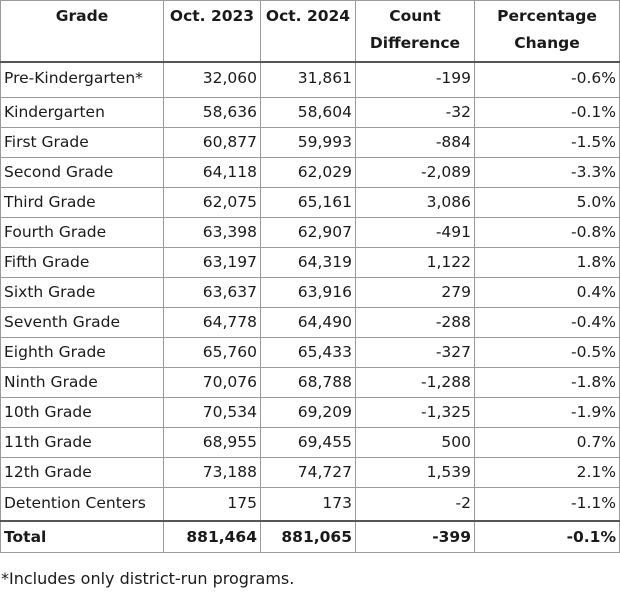  I want to click on count-difference-cell: -327, so click(415, 352).